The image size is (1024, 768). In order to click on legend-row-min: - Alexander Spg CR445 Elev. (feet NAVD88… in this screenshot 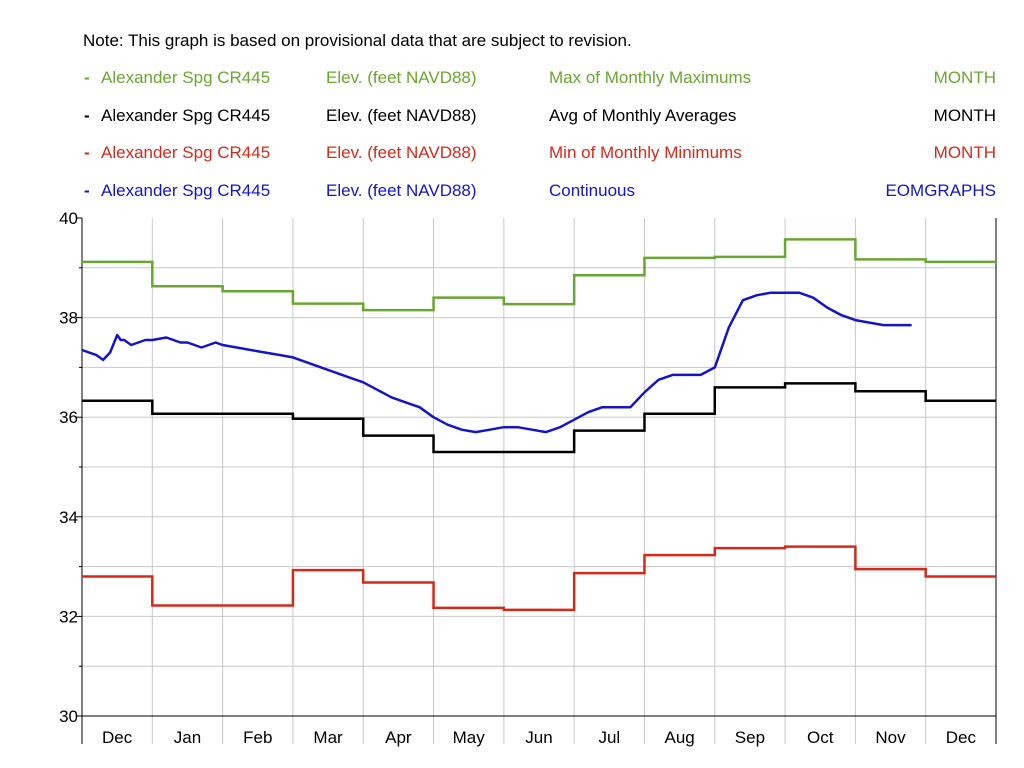, I will do `click(540, 154)`.